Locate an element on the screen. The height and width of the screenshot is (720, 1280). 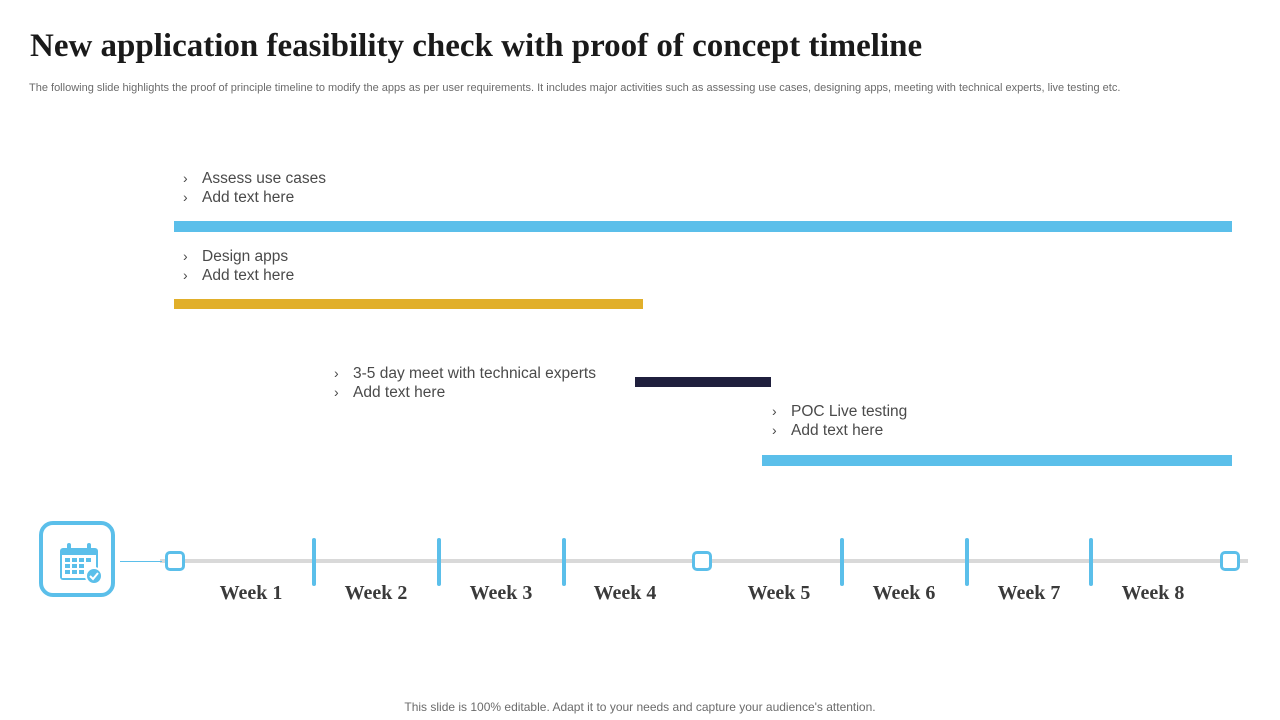
timeline-connector is located at coordinates (141, 561).